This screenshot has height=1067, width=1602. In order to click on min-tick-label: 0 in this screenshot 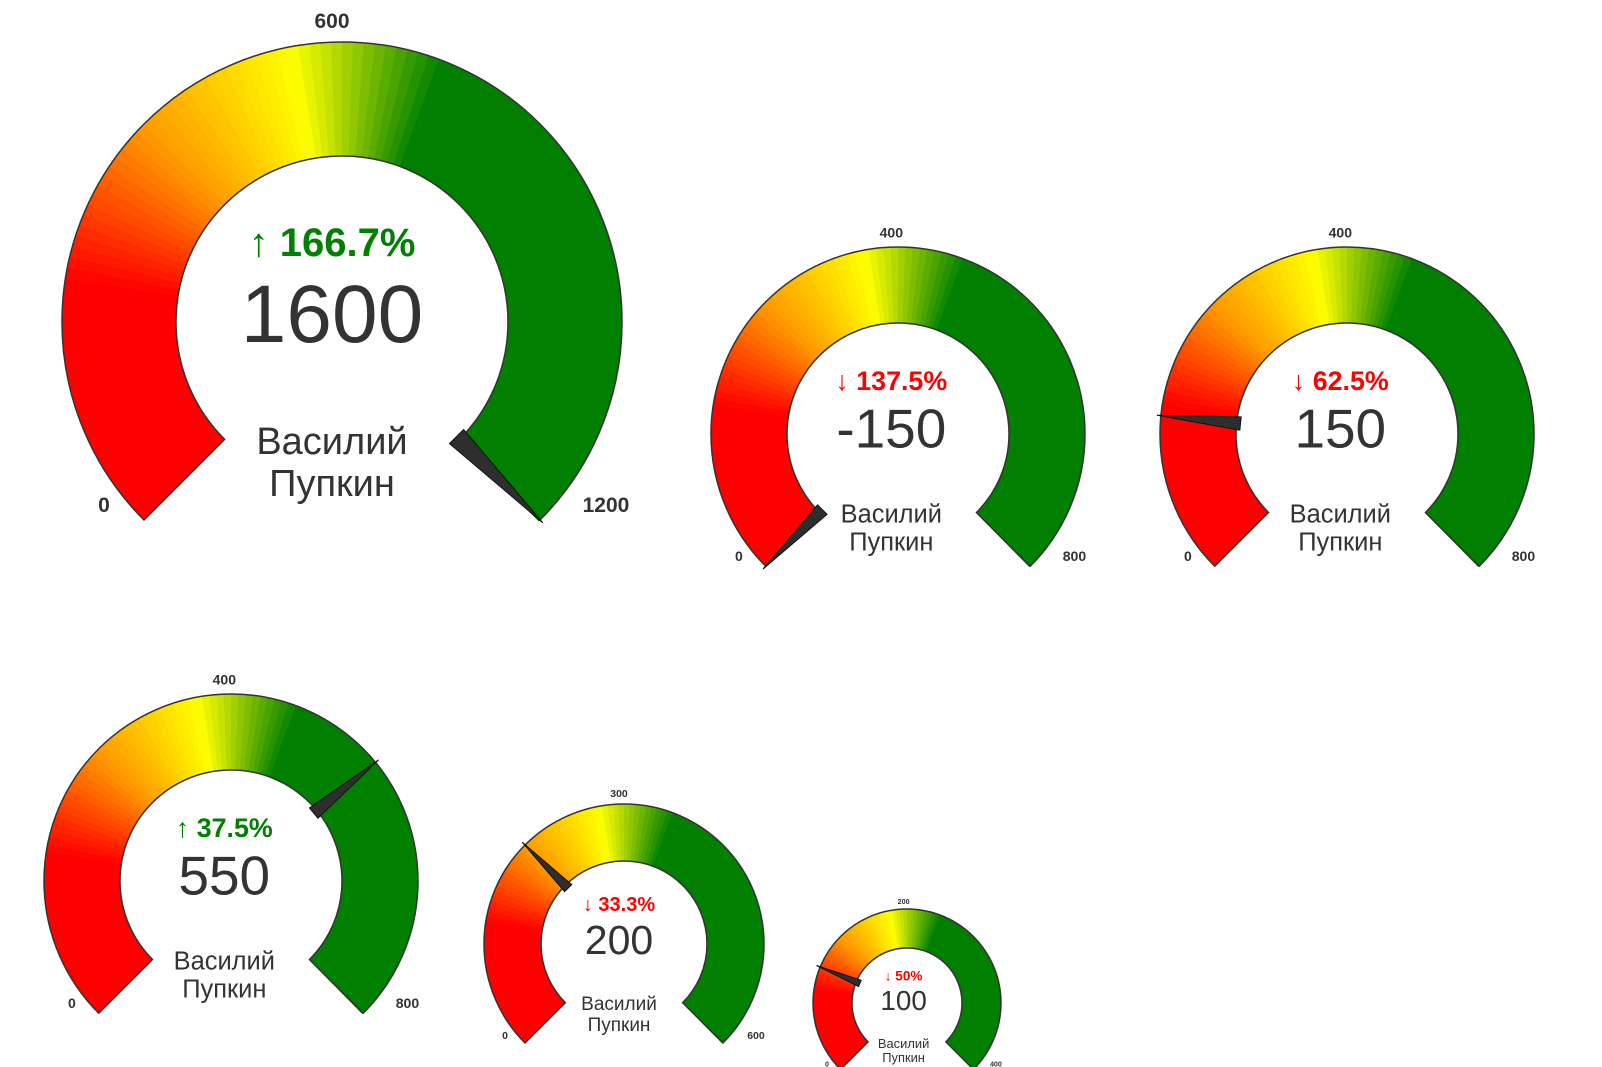, I will do `click(72, 1003)`.